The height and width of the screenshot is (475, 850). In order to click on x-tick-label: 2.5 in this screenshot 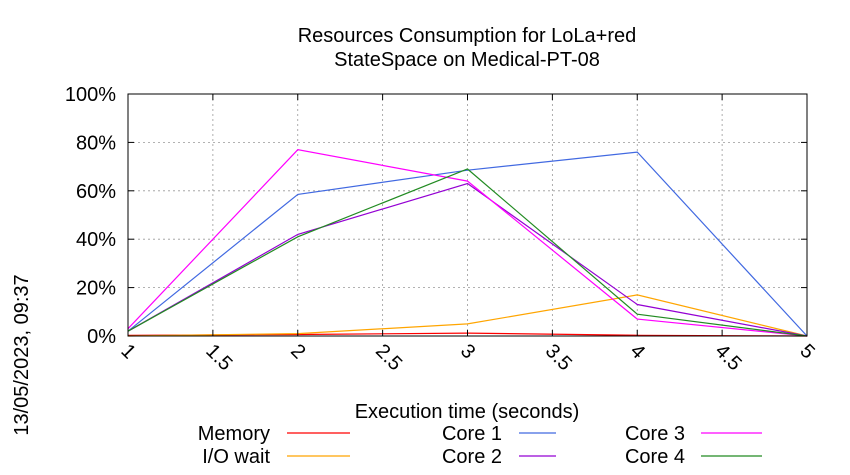, I will do `click(388, 357)`.